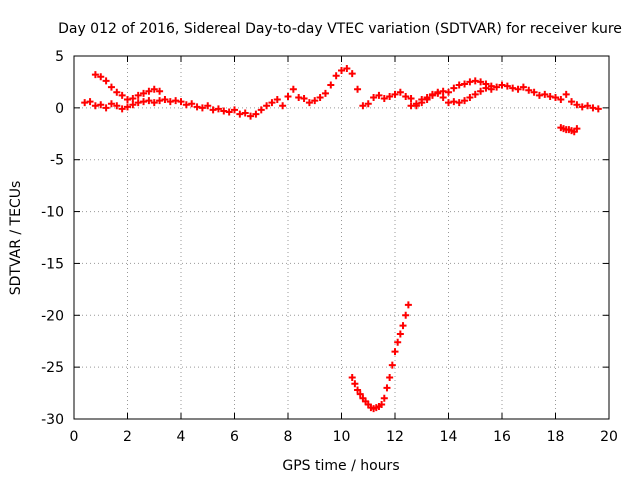 The image size is (640, 480). I want to click on series-right-dip, so click(569, 130).